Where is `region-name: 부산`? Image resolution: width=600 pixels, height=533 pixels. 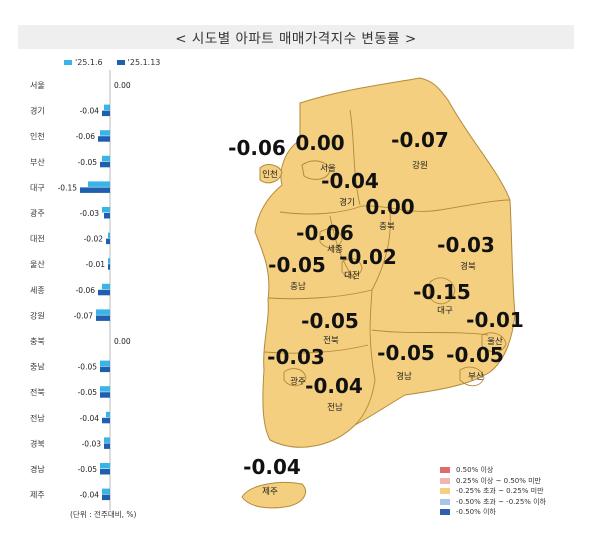
region-name: 부산 is located at coordinates (476, 376).